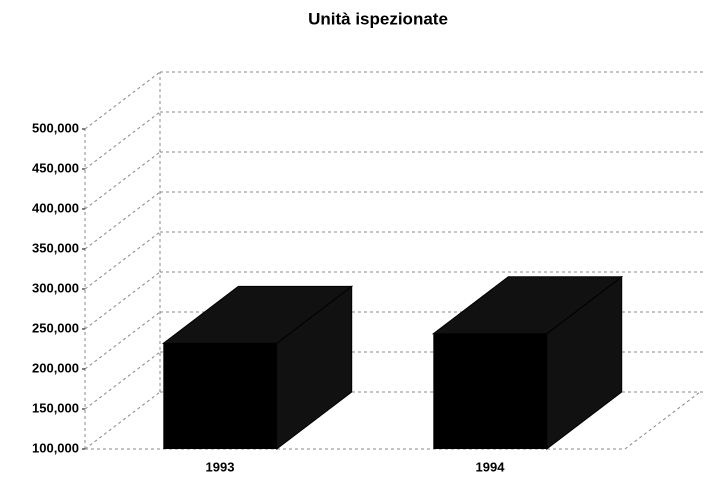 The image size is (706, 484). Describe the element at coordinates (55, 287) in the screenshot. I see `y-tick-label: 300,000` at that location.